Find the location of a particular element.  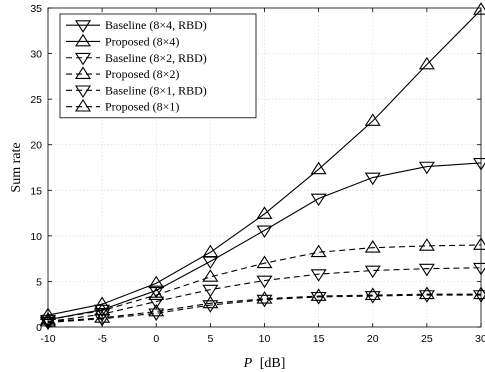

legend-label-2: Baseline (8×2, RBD) is located at coordinates (156, 58).